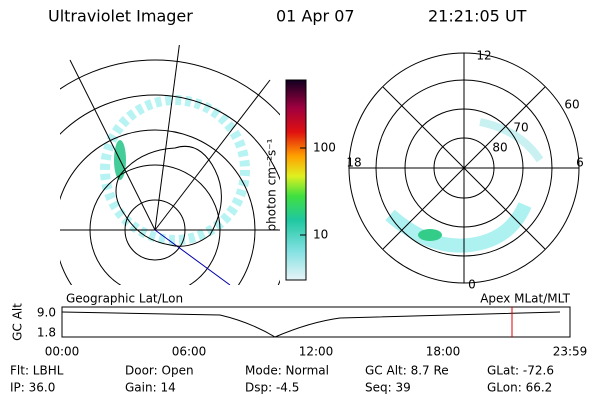 The image size is (600, 400). Describe the element at coordinates (287, 371) in the screenshot. I see `status-field: Mode: Normal` at that location.